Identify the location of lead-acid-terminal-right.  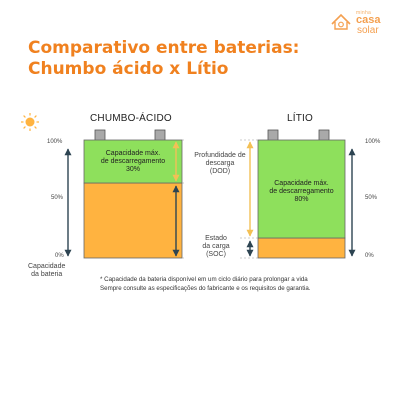
(160, 135).